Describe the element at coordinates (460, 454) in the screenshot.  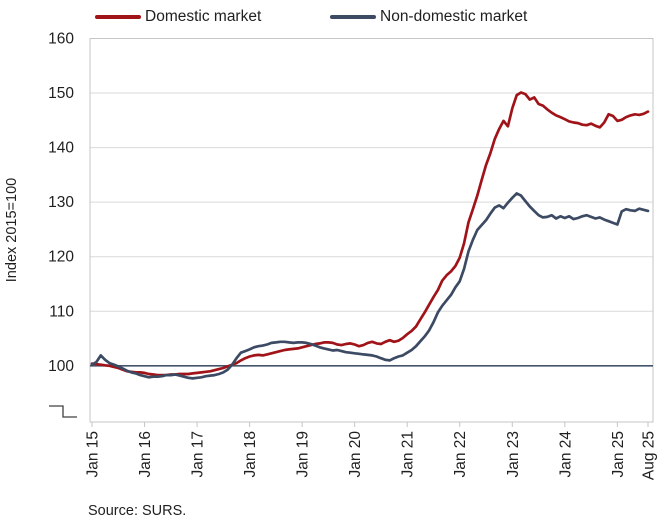
I see `x-tick-label: Jan 22` at that location.